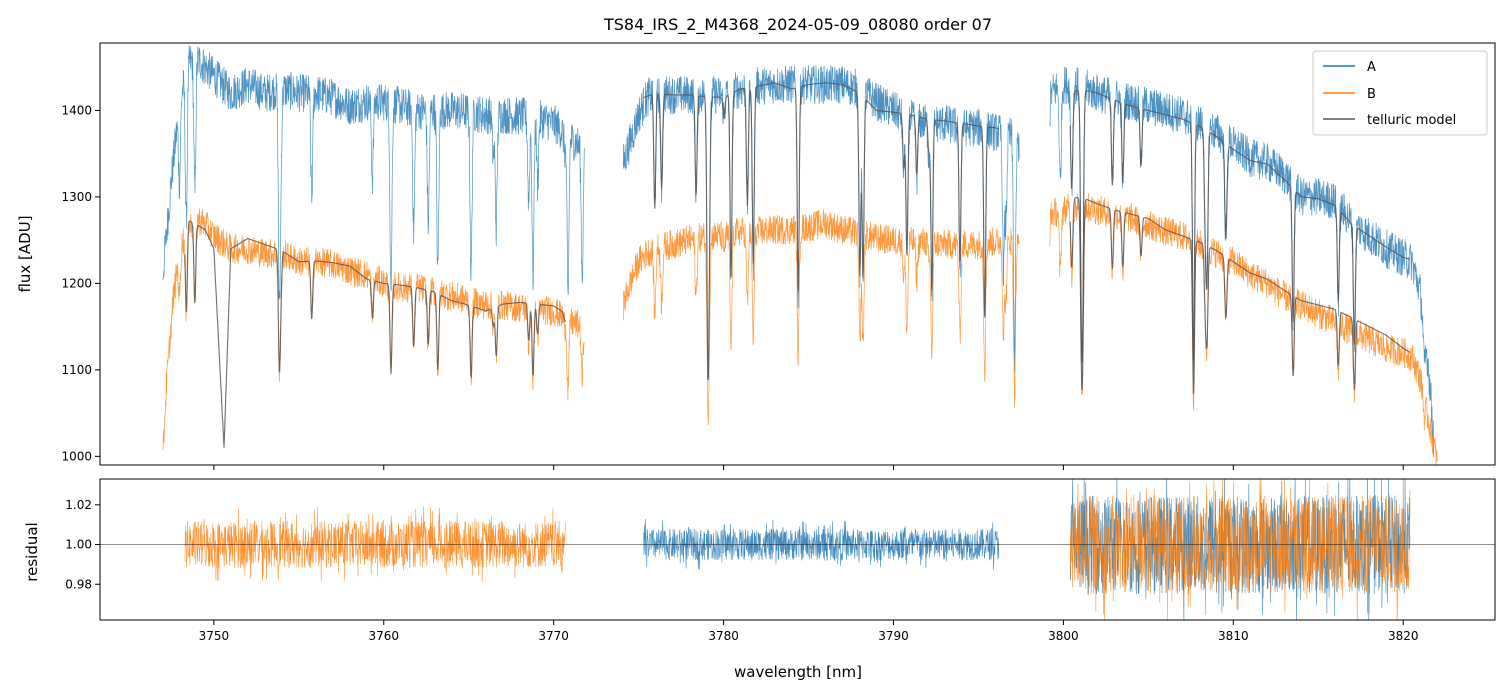  What do you see at coordinates (214, 636) in the screenshot?
I see `x-tick-label: 3750` at bounding box center [214, 636].